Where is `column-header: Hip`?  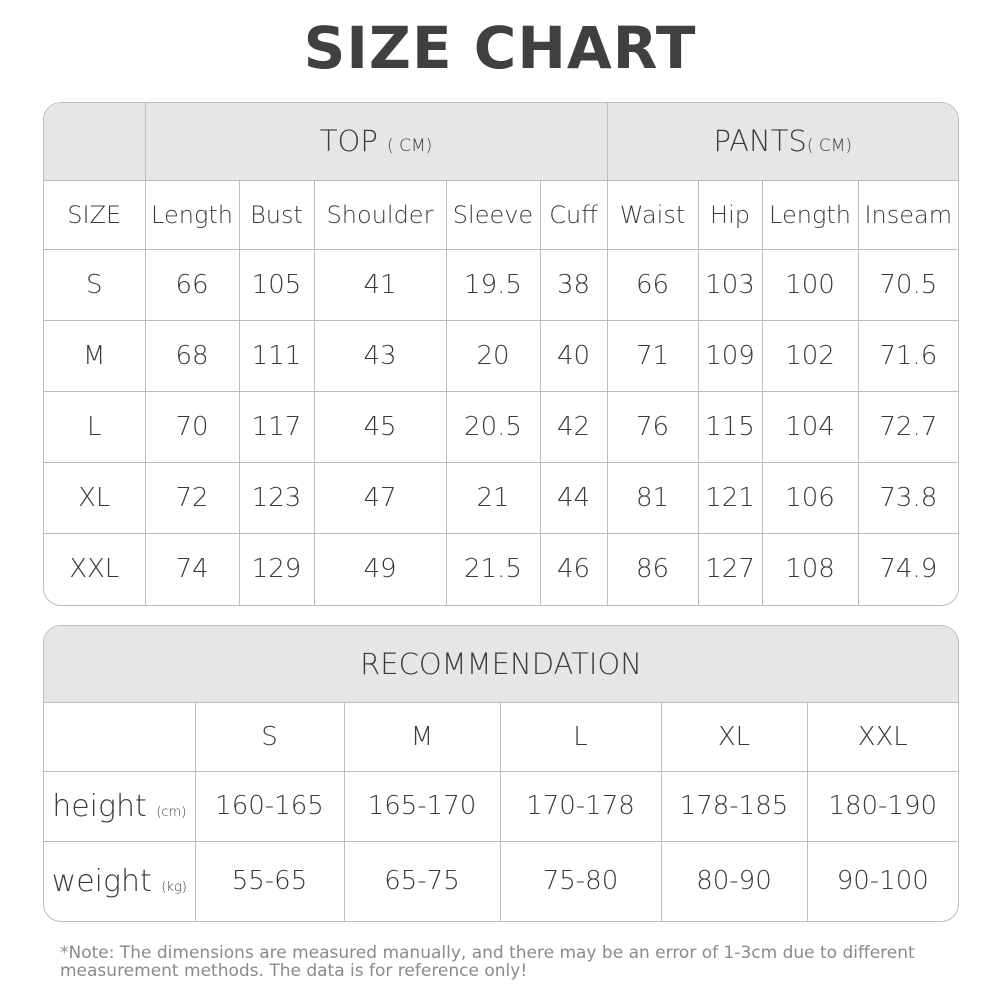 column-header: Hip is located at coordinates (730, 214).